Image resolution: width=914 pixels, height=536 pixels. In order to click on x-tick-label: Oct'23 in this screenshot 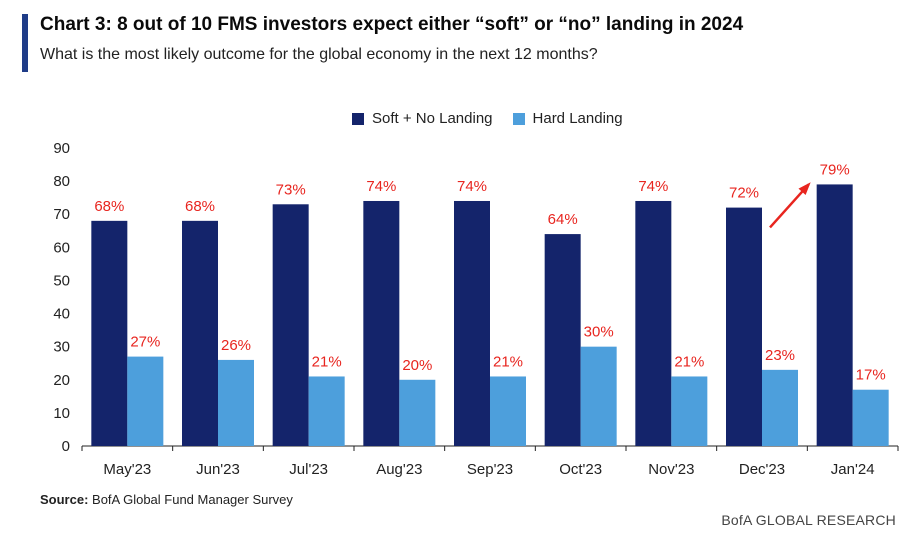, I will do `click(580, 469)`.